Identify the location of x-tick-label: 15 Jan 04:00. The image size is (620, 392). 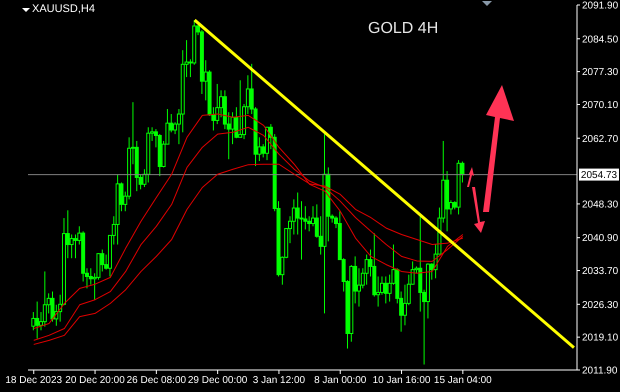
(463, 380).